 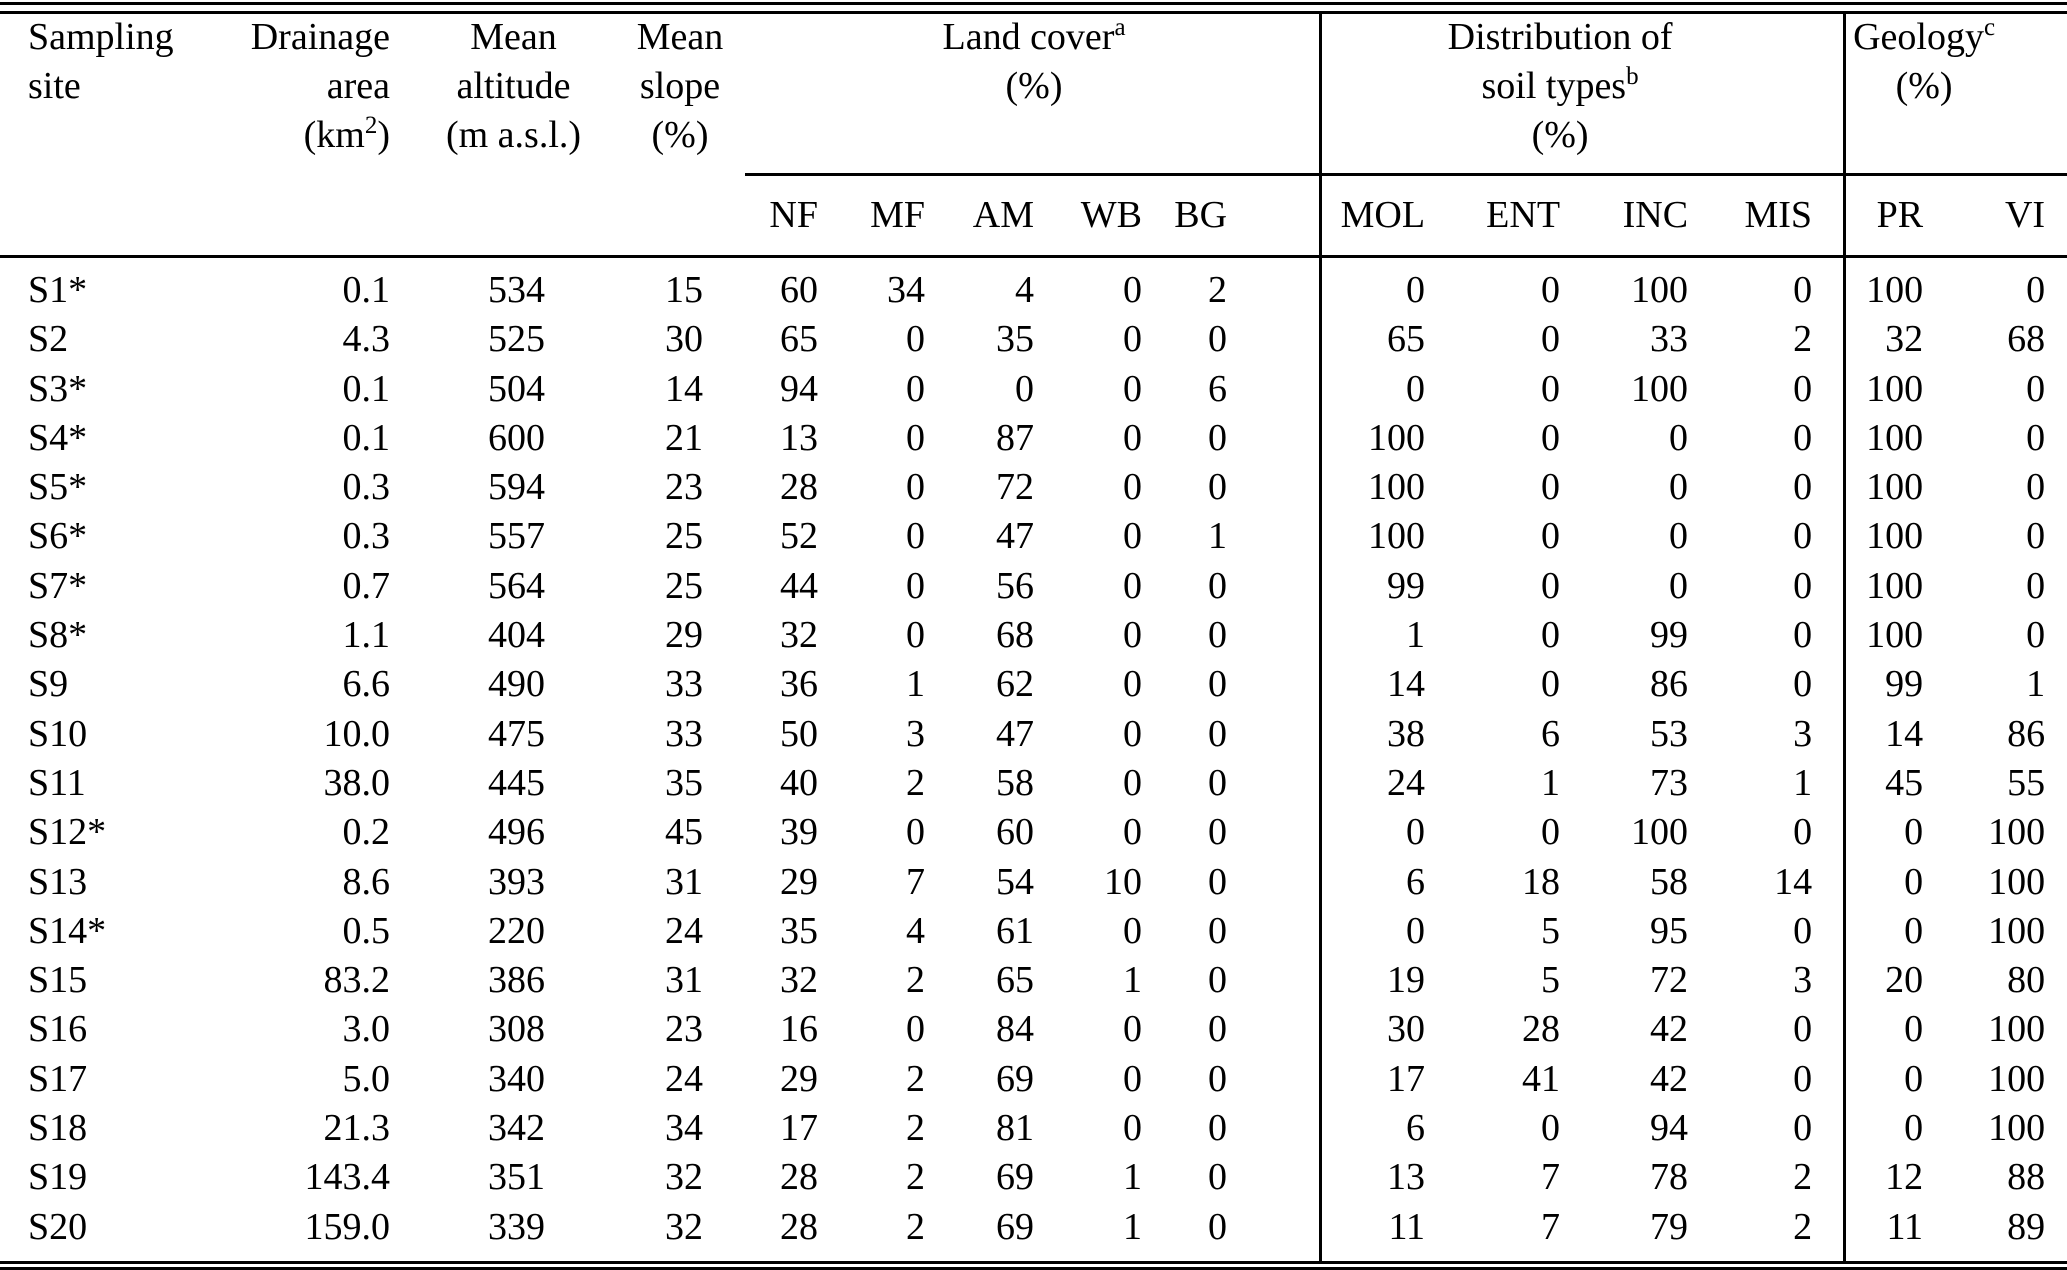 I want to click on group-header-rule, so click(x=1406, y=174).